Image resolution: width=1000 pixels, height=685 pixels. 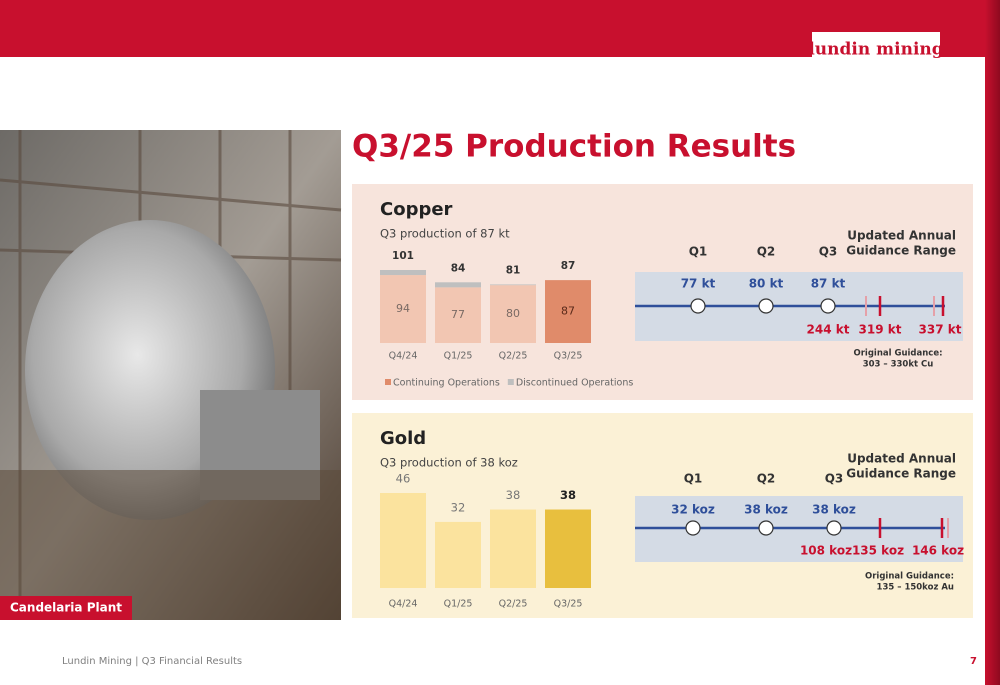 I want to click on quarter-value: 87 kt, so click(x=828, y=284).